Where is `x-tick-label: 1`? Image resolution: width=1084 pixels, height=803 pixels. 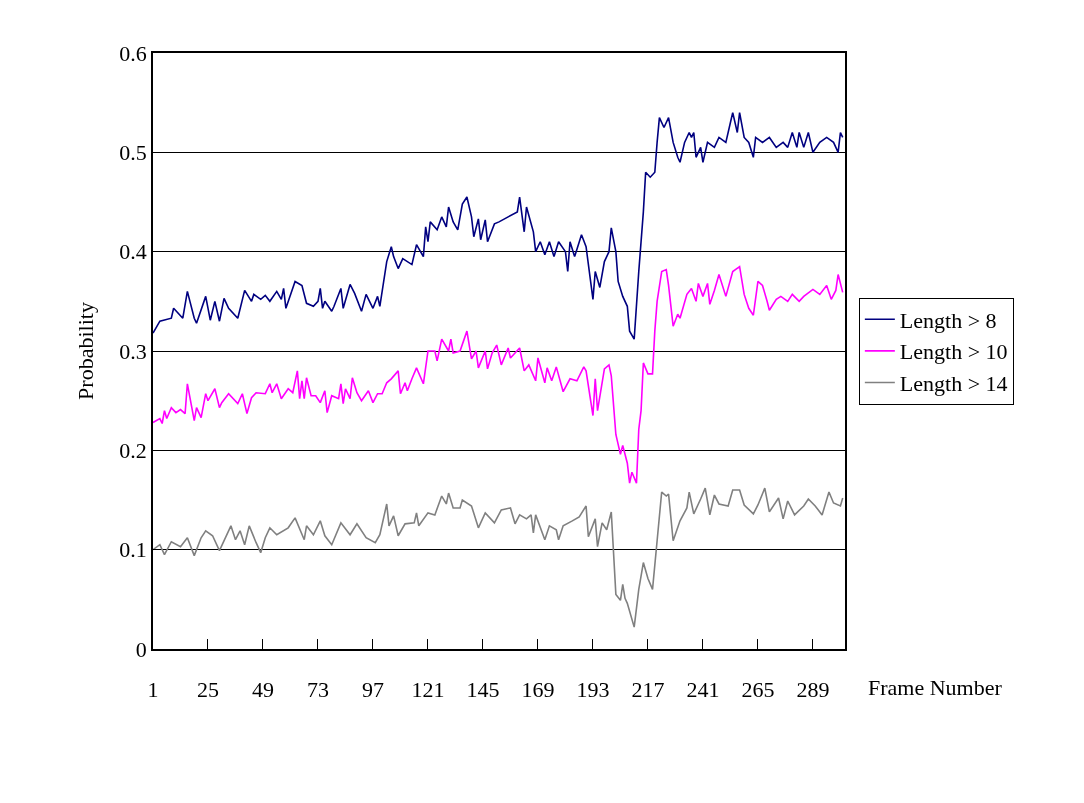
x-tick-label: 1 is located at coordinates (153, 690).